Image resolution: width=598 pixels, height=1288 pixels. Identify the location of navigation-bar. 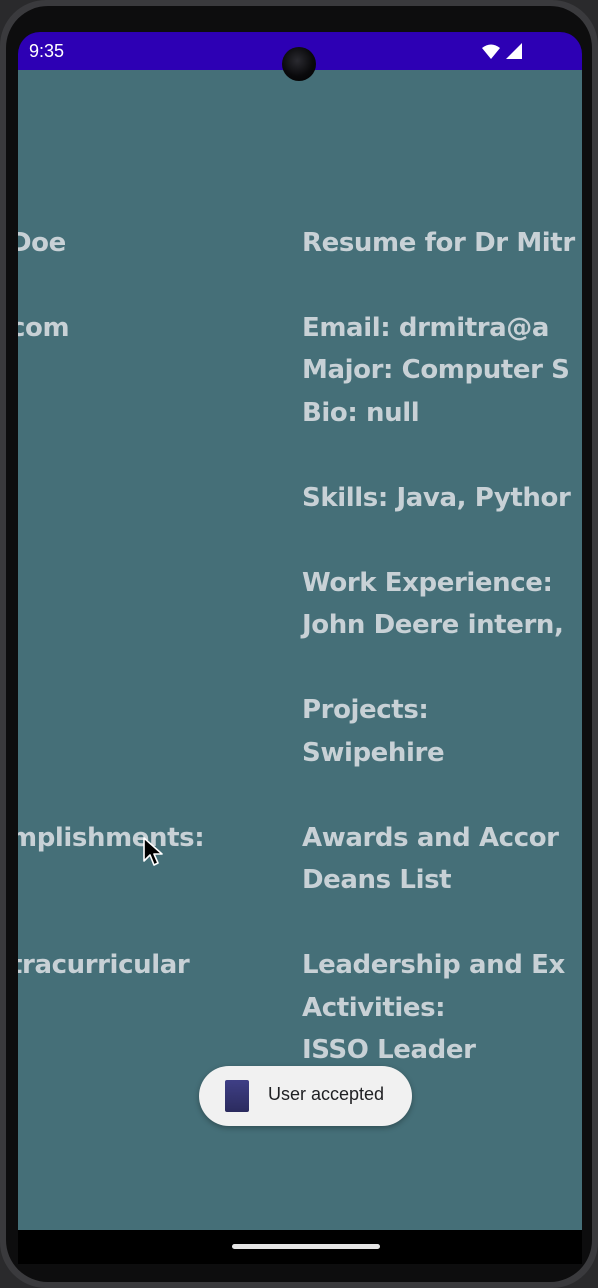
(300, 1247).